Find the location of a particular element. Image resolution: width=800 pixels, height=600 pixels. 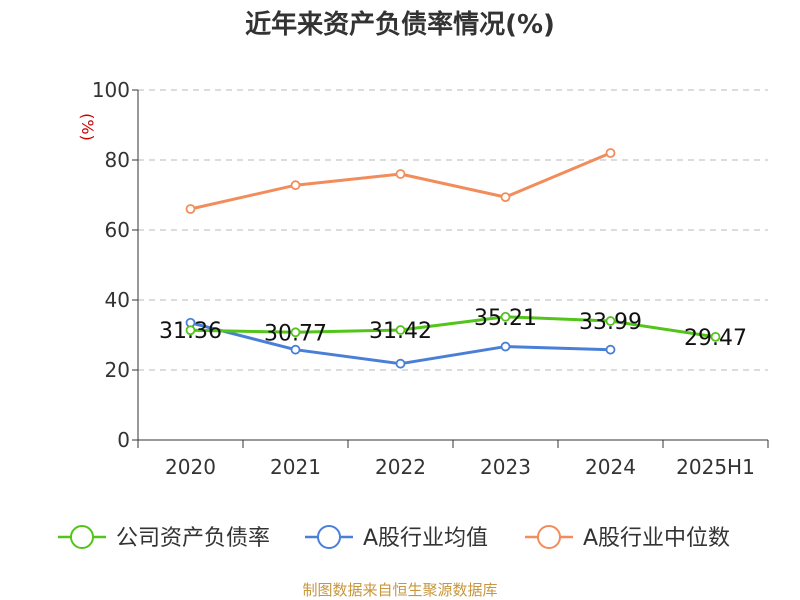

y-tick-label: 80 is located at coordinates (117, 160).